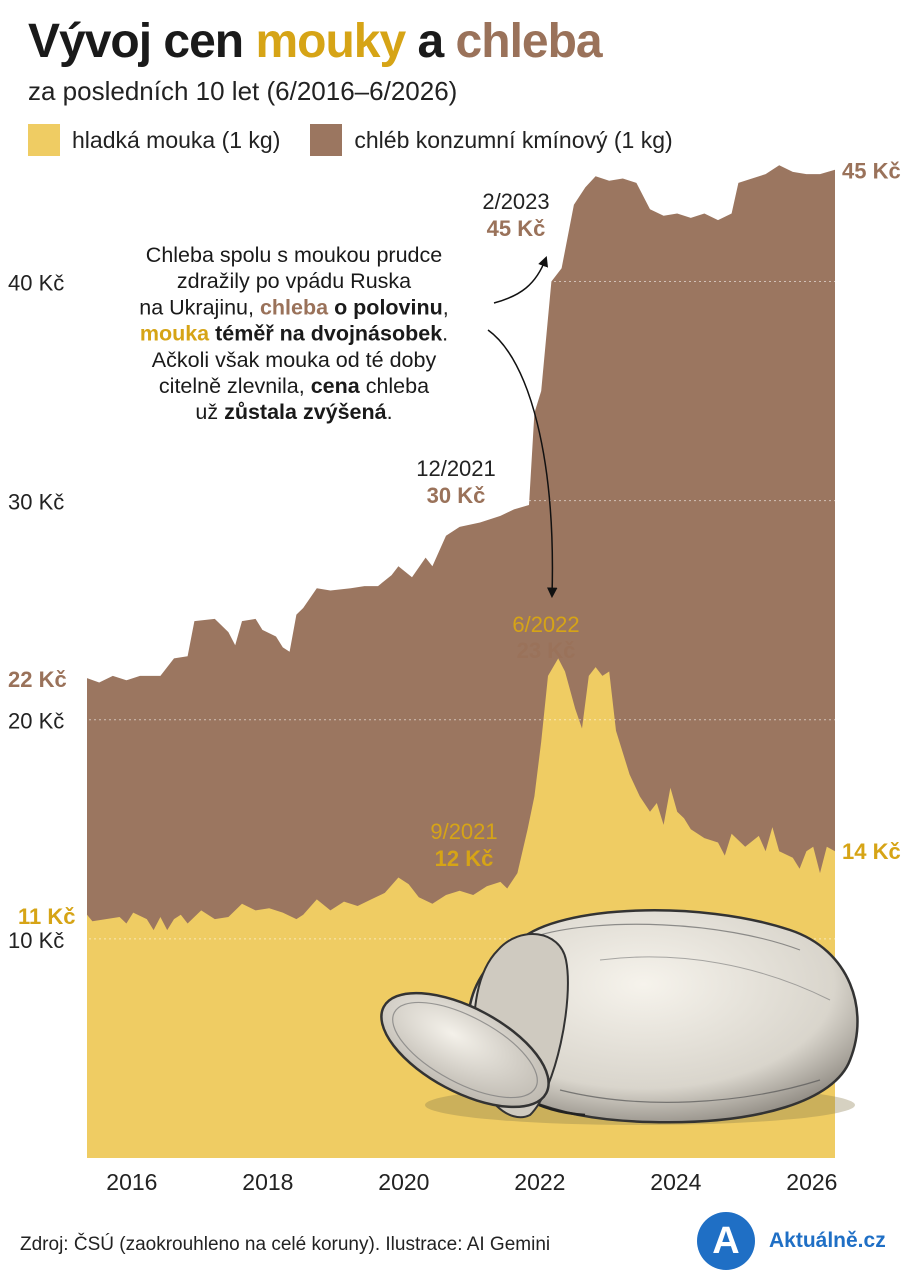 The height and width of the screenshot is (1285, 910). Describe the element at coordinates (294, 255) in the screenshot. I see `note-line: Chleba spolu s moukou prudce` at that location.